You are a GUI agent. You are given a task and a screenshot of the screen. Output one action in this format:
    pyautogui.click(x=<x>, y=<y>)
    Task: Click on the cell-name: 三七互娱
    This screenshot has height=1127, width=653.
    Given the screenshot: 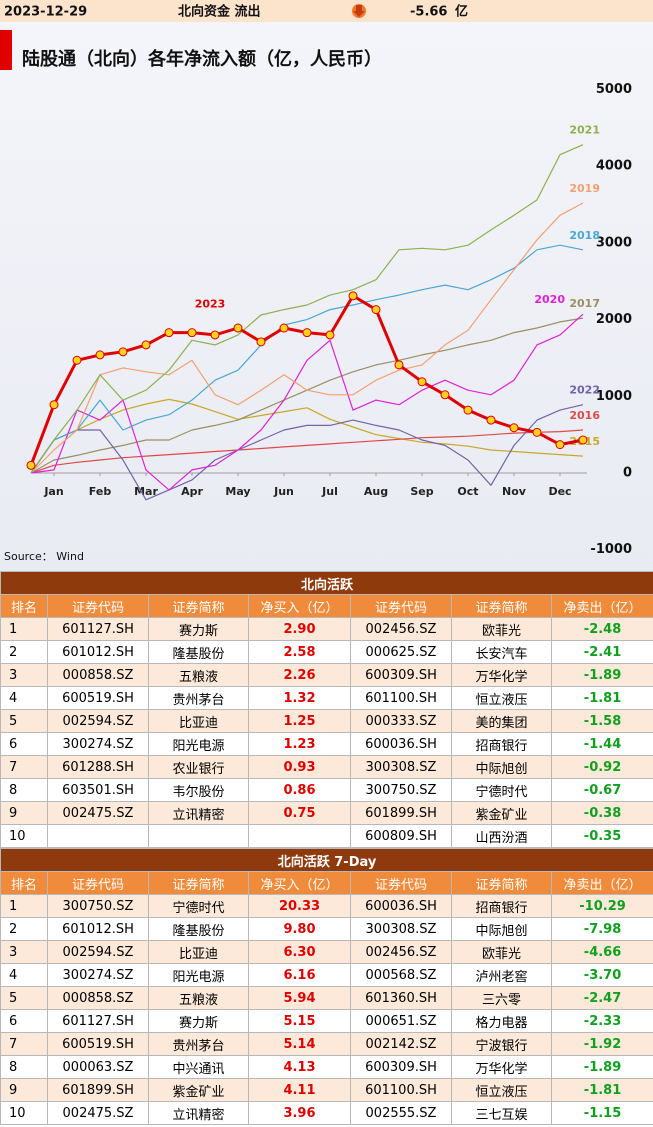 What is the action you would take?
    pyautogui.click(x=501, y=1113)
    